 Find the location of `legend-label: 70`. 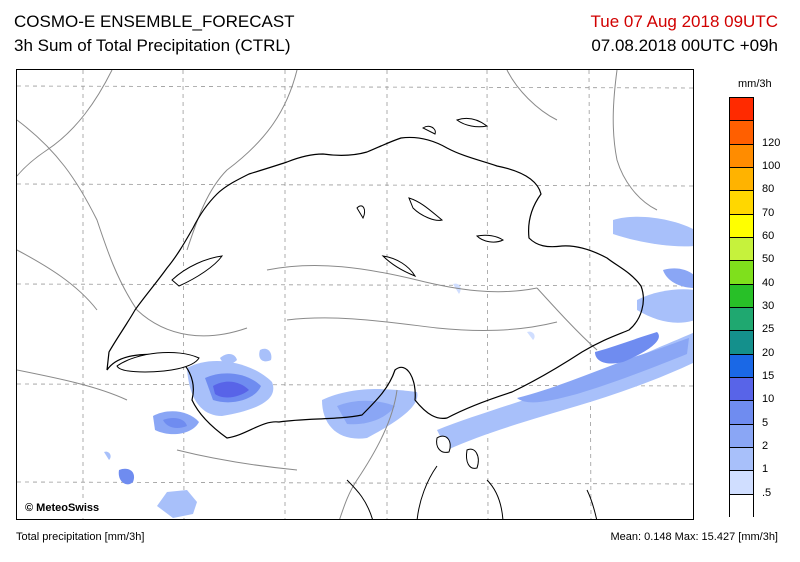

legend-label: 70 is located at coordinates (768, 212).